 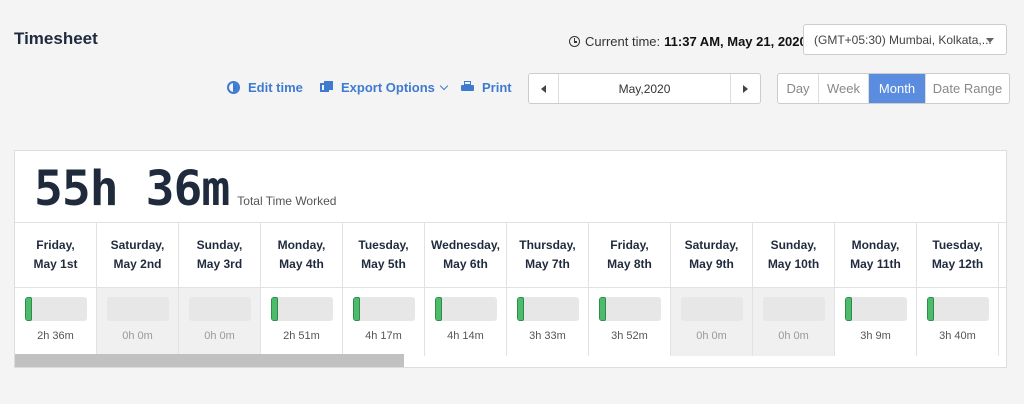 I want to click on next-month-button, so click(x=745, y=88).